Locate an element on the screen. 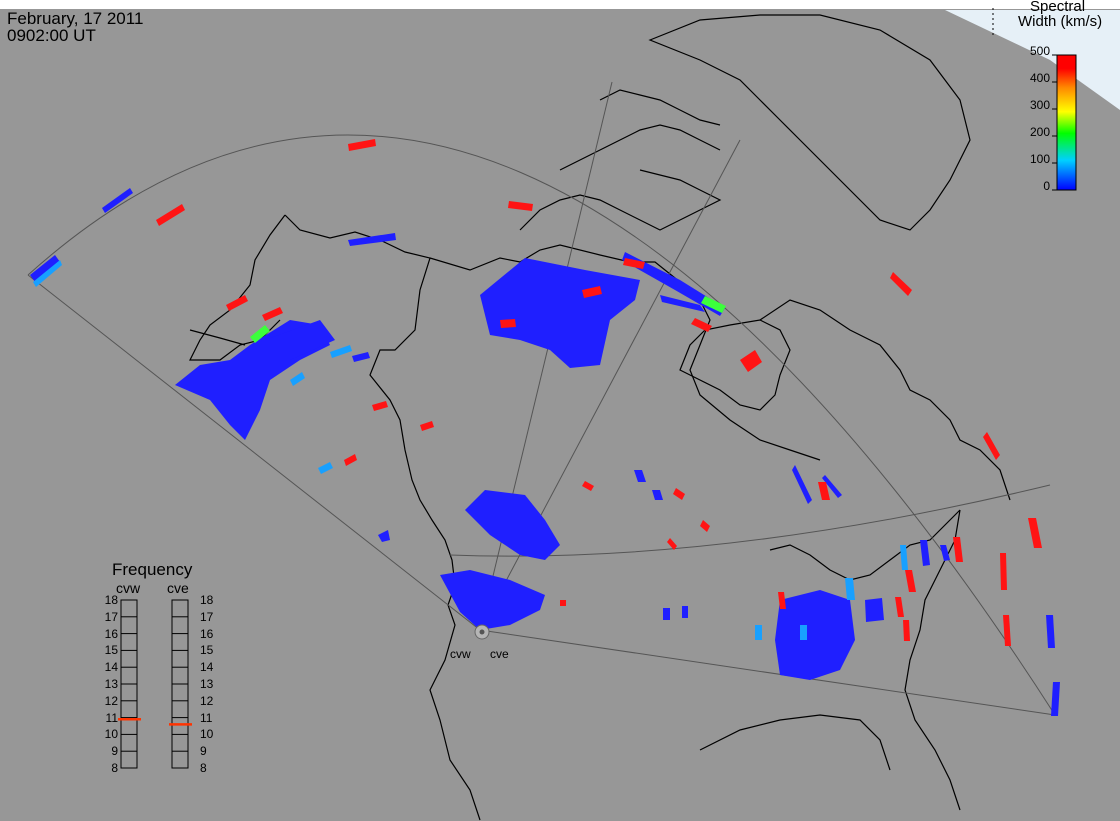 The image size is (1120, 821). frequency-tick-label-cve: 11 is located at coordinates (206, 717).